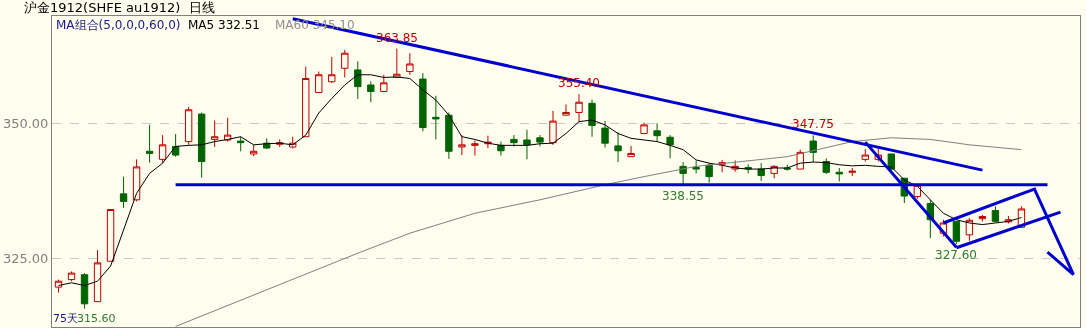  What do you see at coordinates (224, 25) in the screenshot?
I see `annotation: MA5 332.51` at bounding box center [224, 25].